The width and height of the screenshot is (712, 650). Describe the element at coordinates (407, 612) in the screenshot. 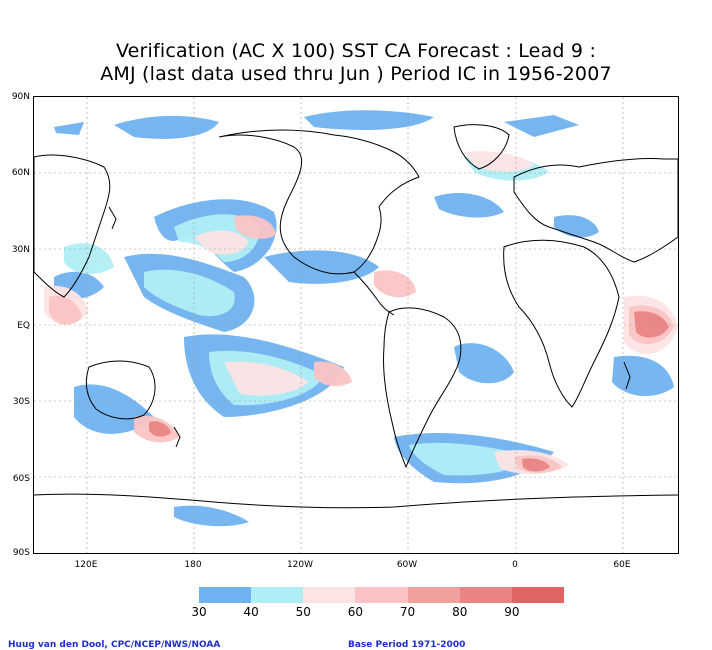

I see `legend-label-70: 70` at that location.